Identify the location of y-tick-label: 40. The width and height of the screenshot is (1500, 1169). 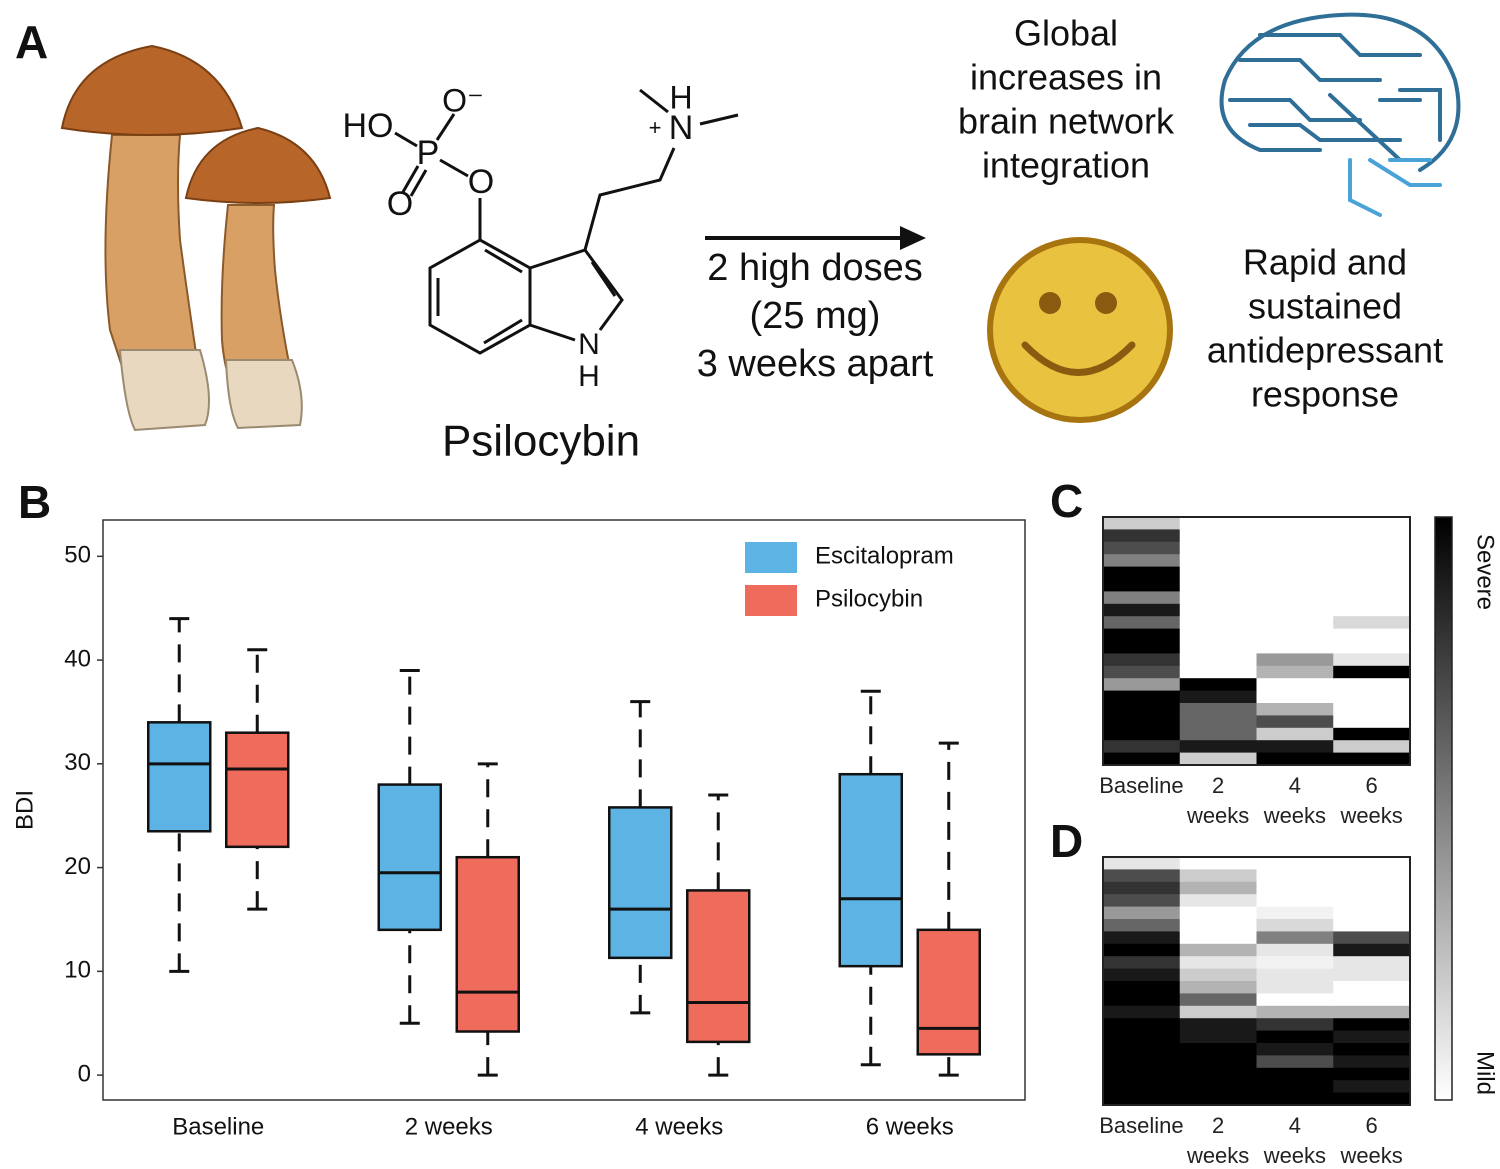
(77, 658).